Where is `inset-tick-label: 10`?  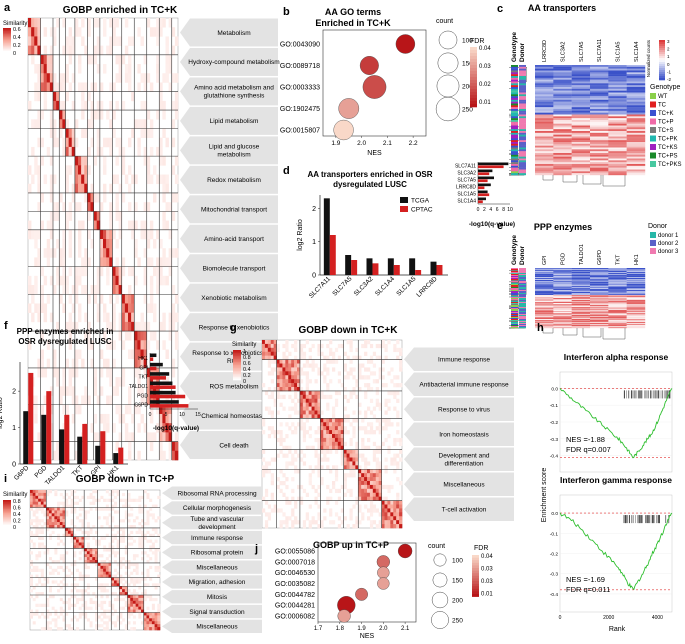 inset-tick-label: 10 is located at coordinates (182, 415).